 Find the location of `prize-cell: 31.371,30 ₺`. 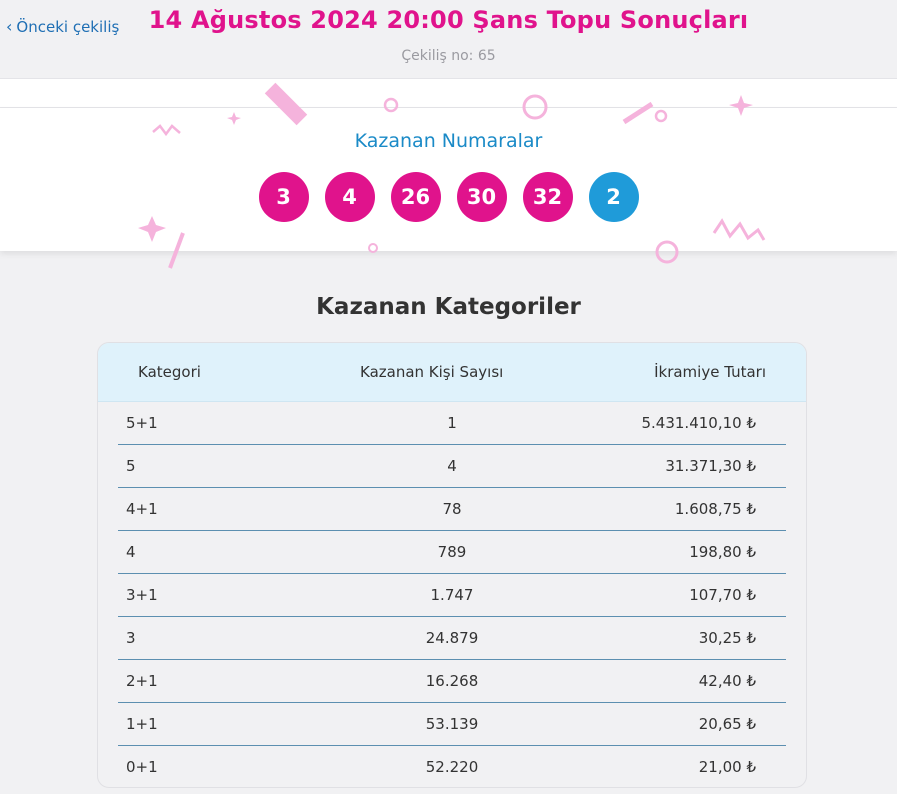

prize-cell: 31.371,30 ₺ is located at coordinates (710, 466).